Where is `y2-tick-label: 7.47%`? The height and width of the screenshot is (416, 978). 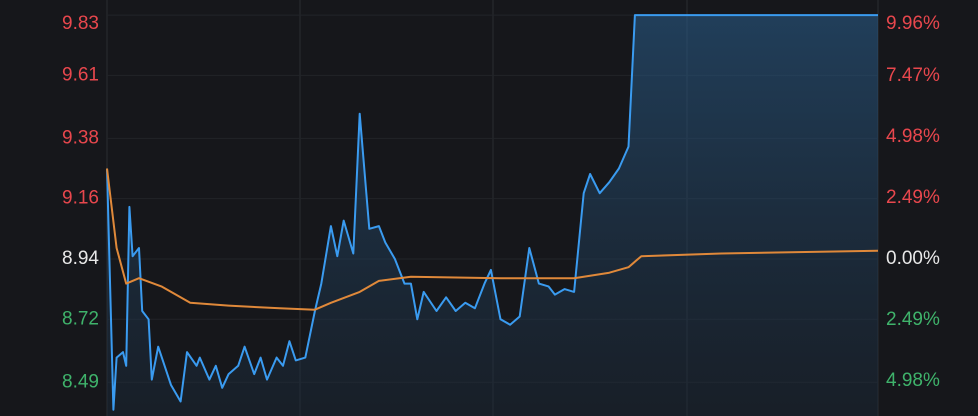 y2-tick-label: 7.47% is located at coordinates (913, 75).